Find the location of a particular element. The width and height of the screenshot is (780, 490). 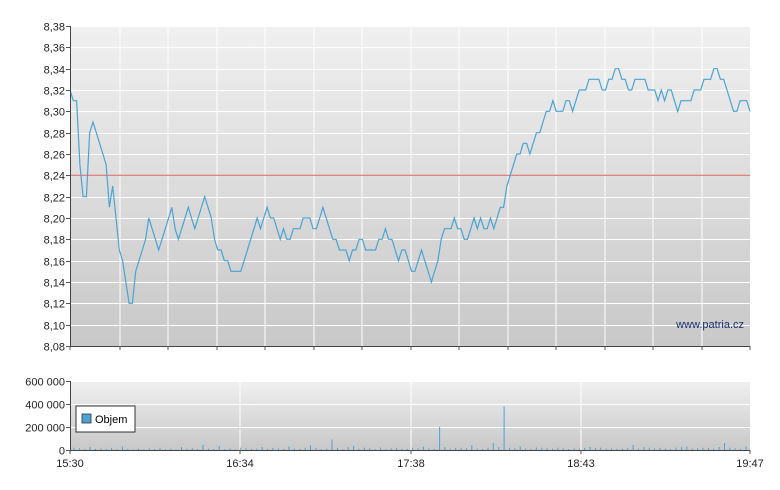

price-ytick-label: 8,34 is located at coordinates (54, 71).